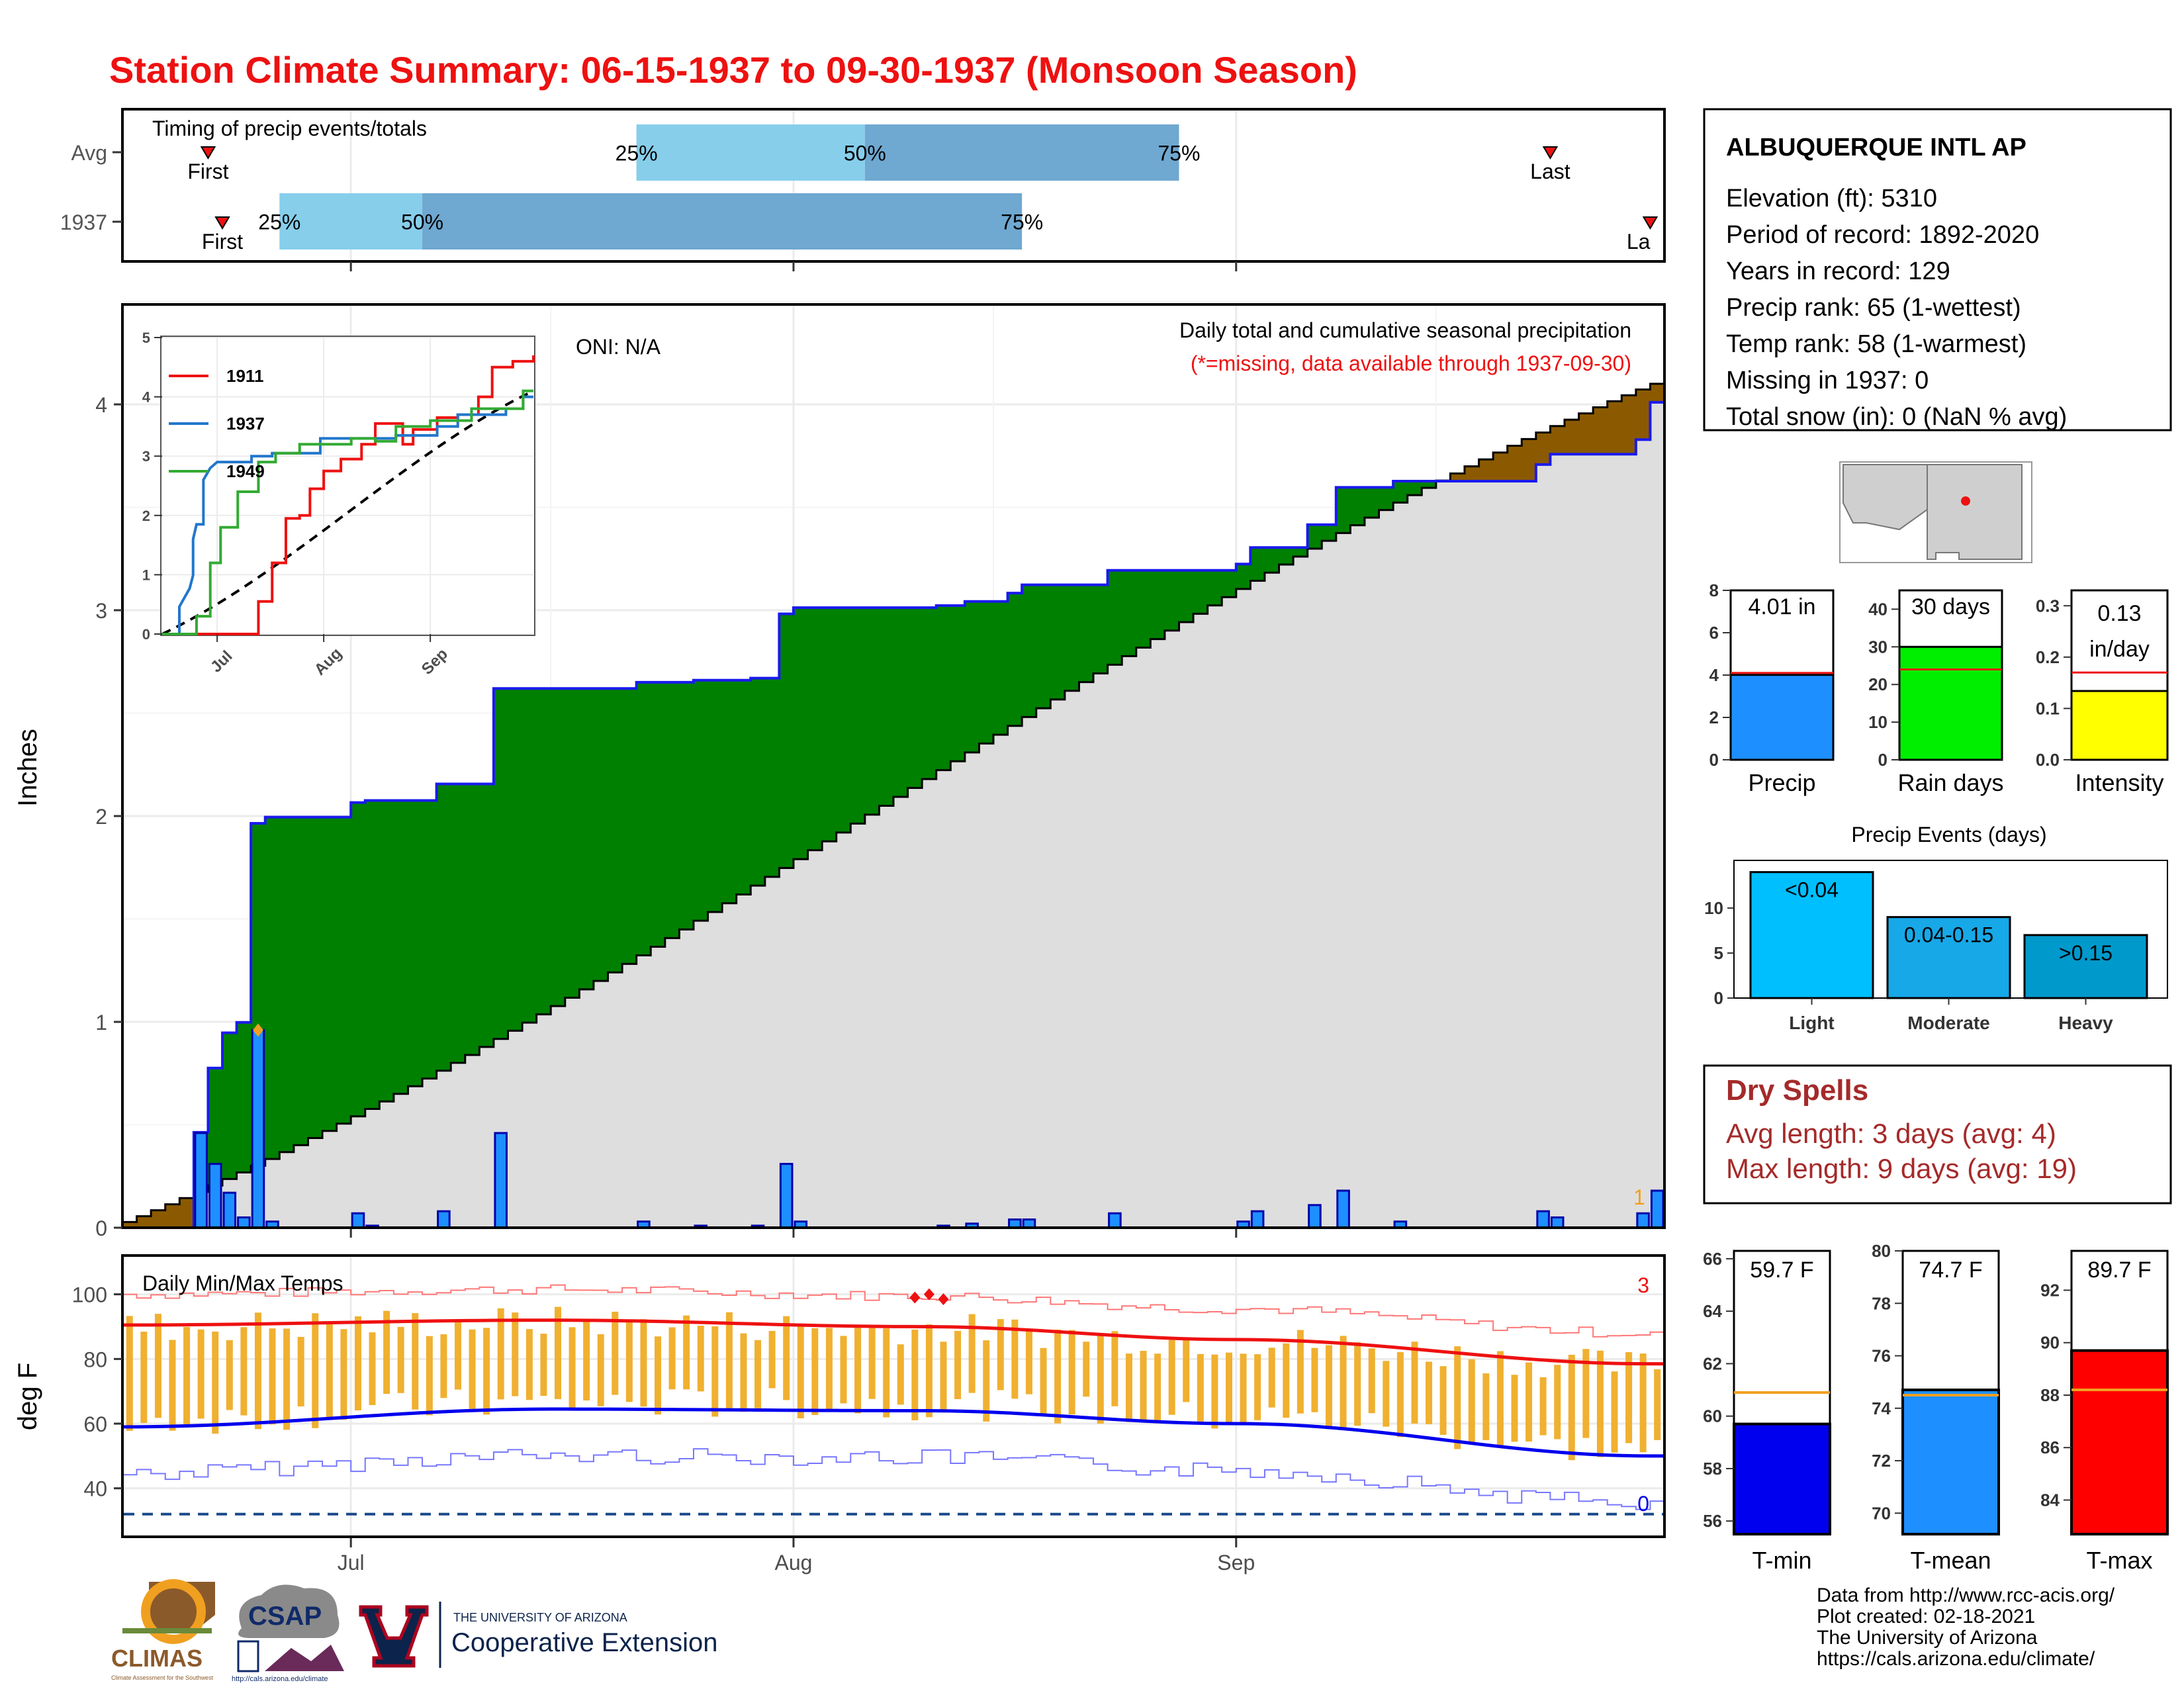 The image size is (2184, 1691). I want to click on last-event-label: Last, so click(1550, 171).